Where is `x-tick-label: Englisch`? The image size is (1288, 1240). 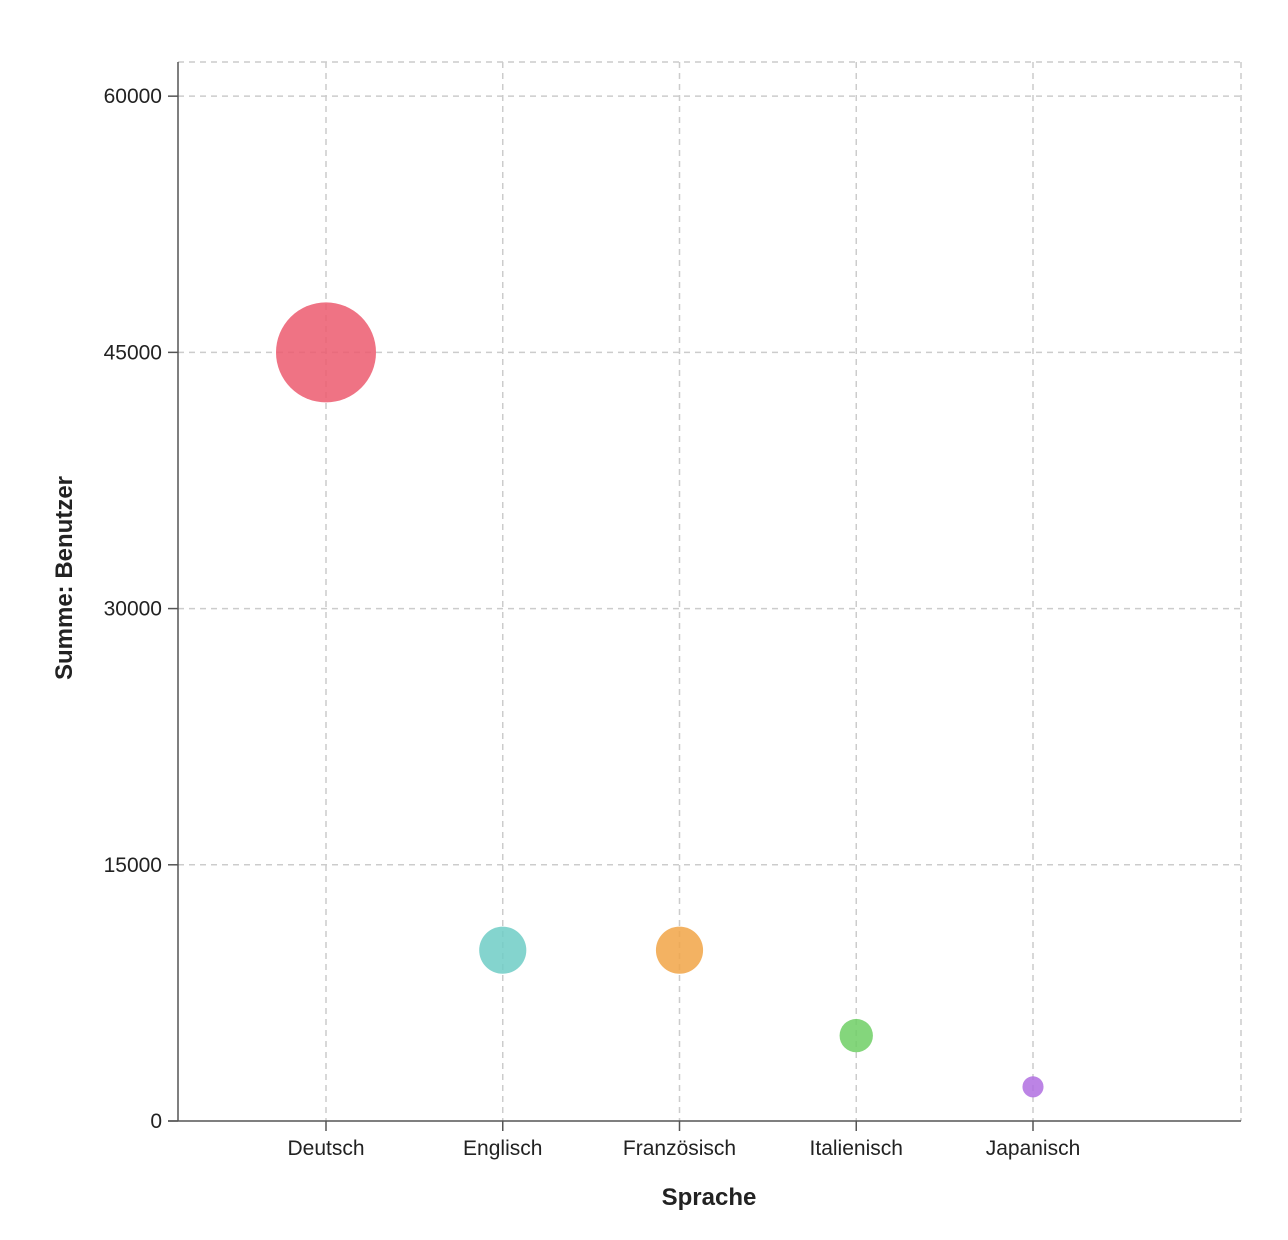
x-tick-label: Englisch is located at coordinates (502, 1148).